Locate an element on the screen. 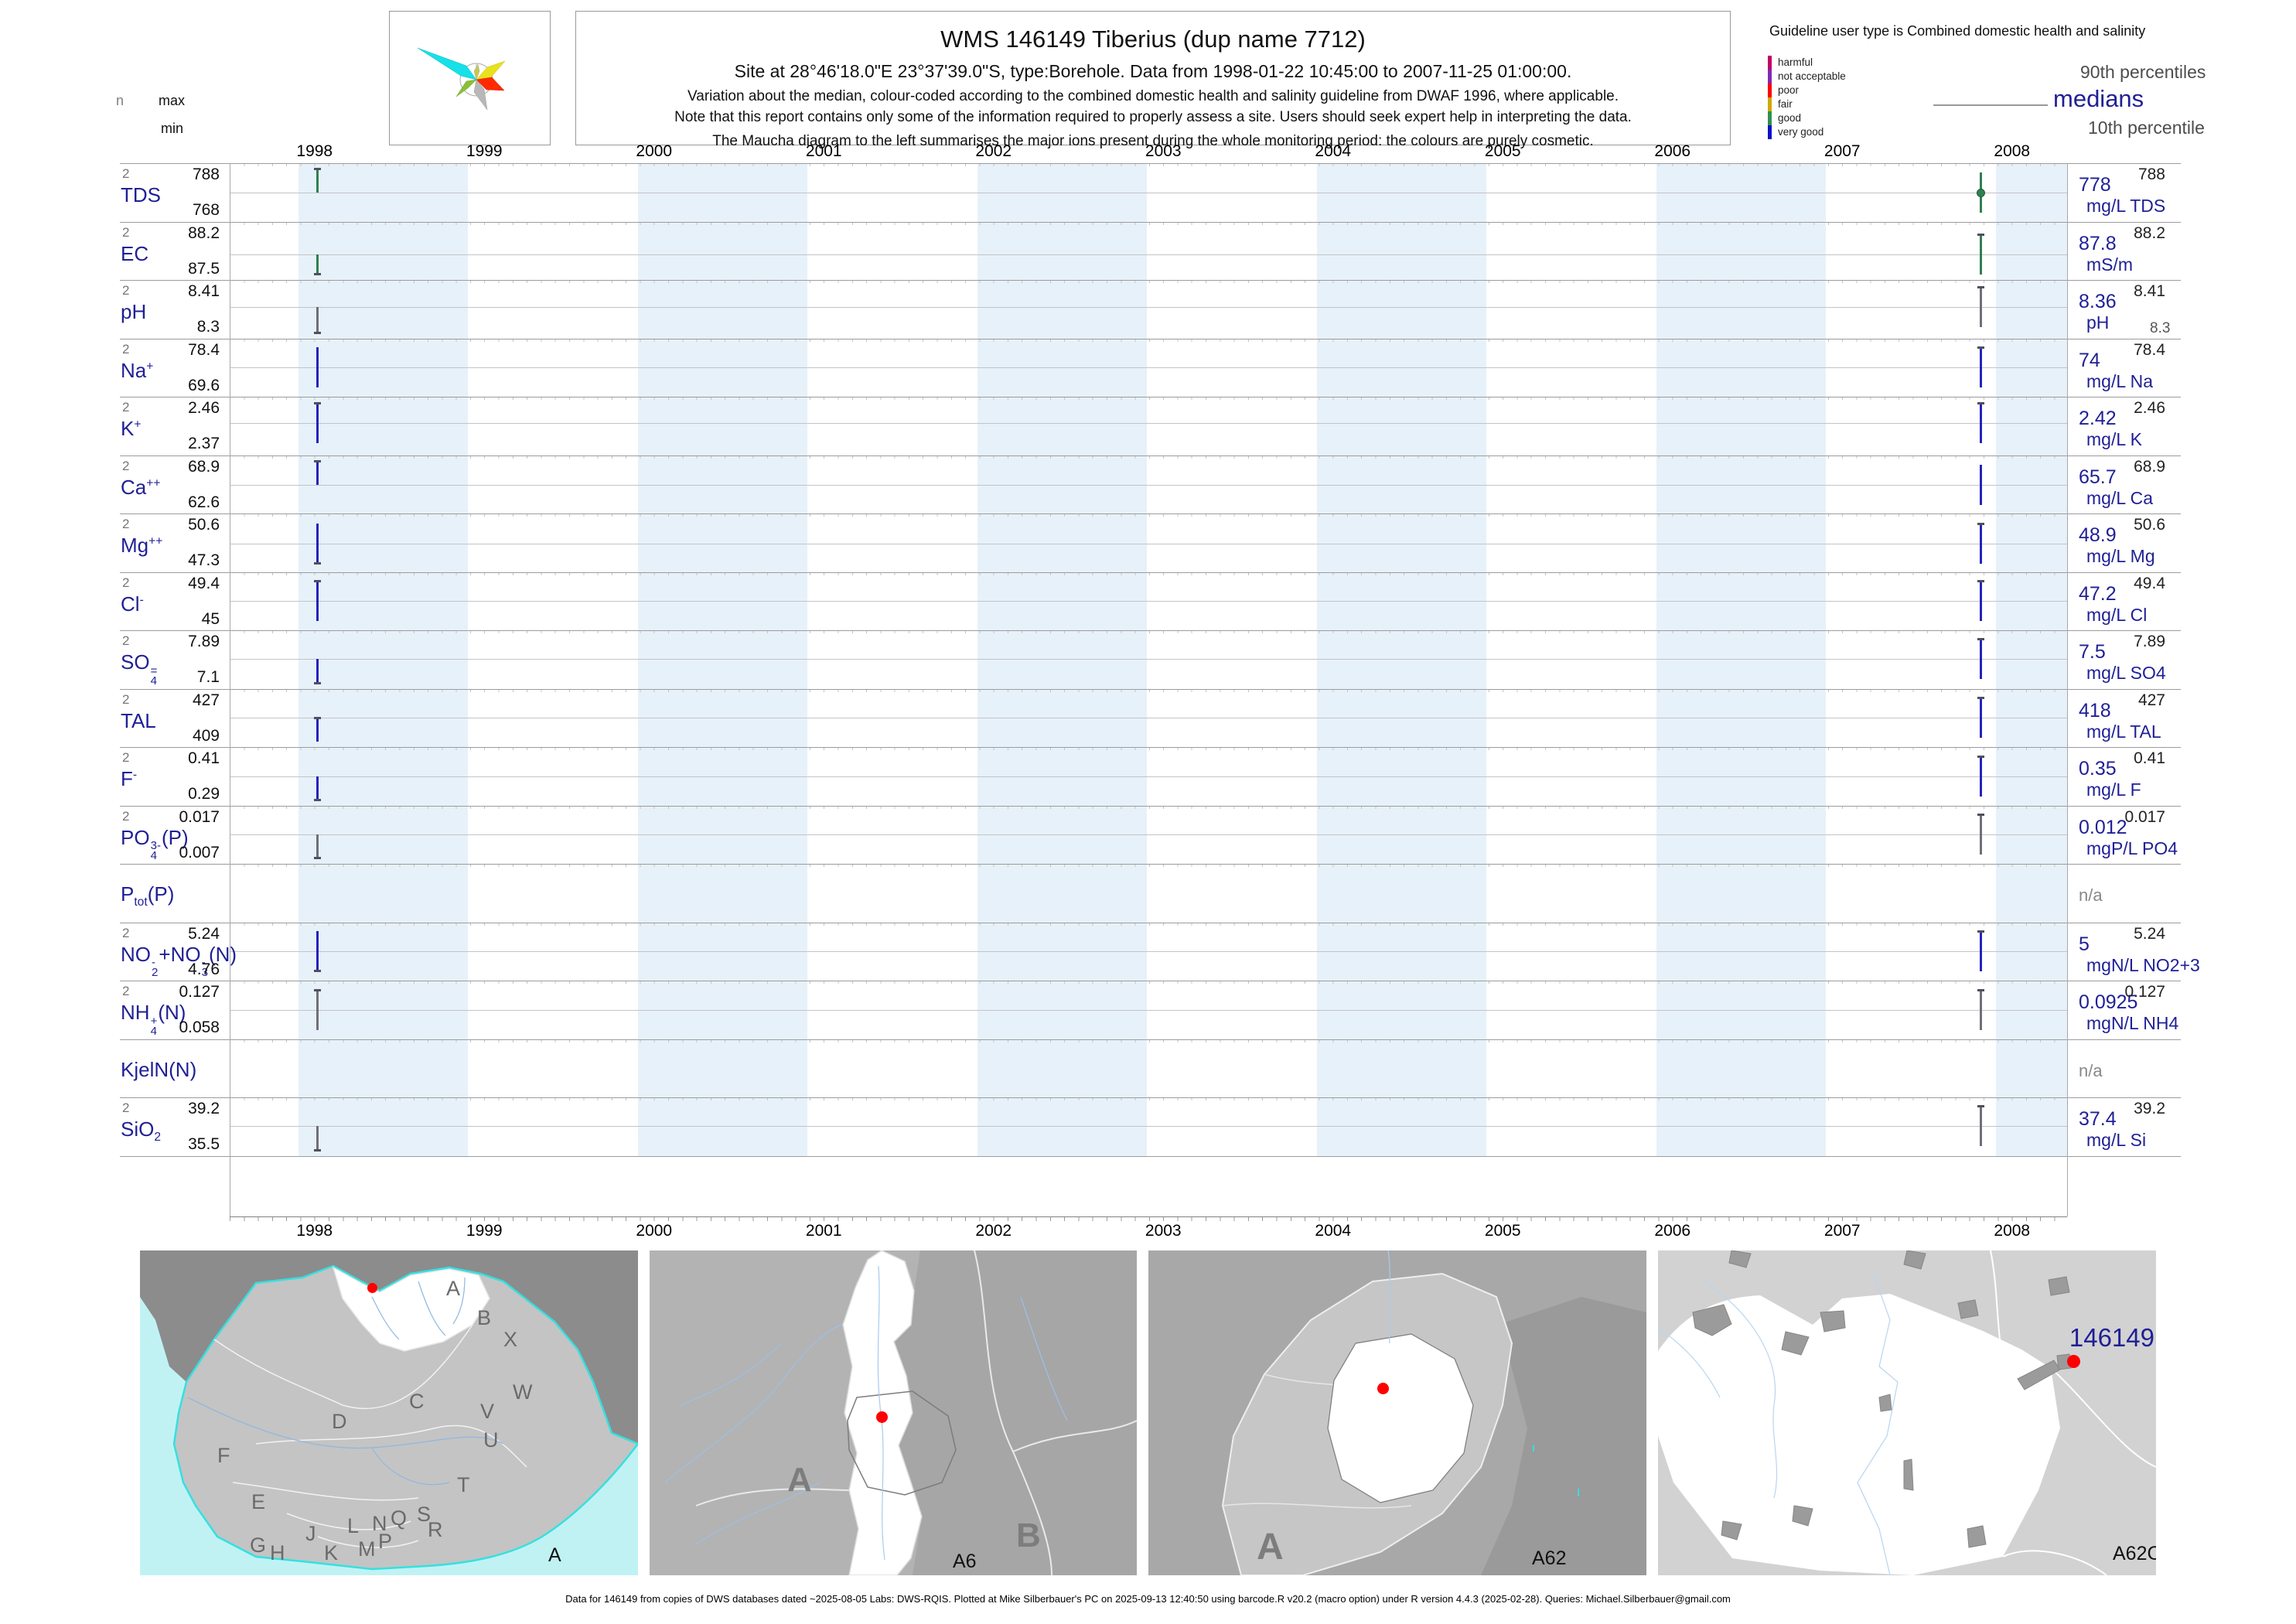 The height and width of the screenshot is (1624, 2296). median-legend-line is located at coordinates (1990, 105).